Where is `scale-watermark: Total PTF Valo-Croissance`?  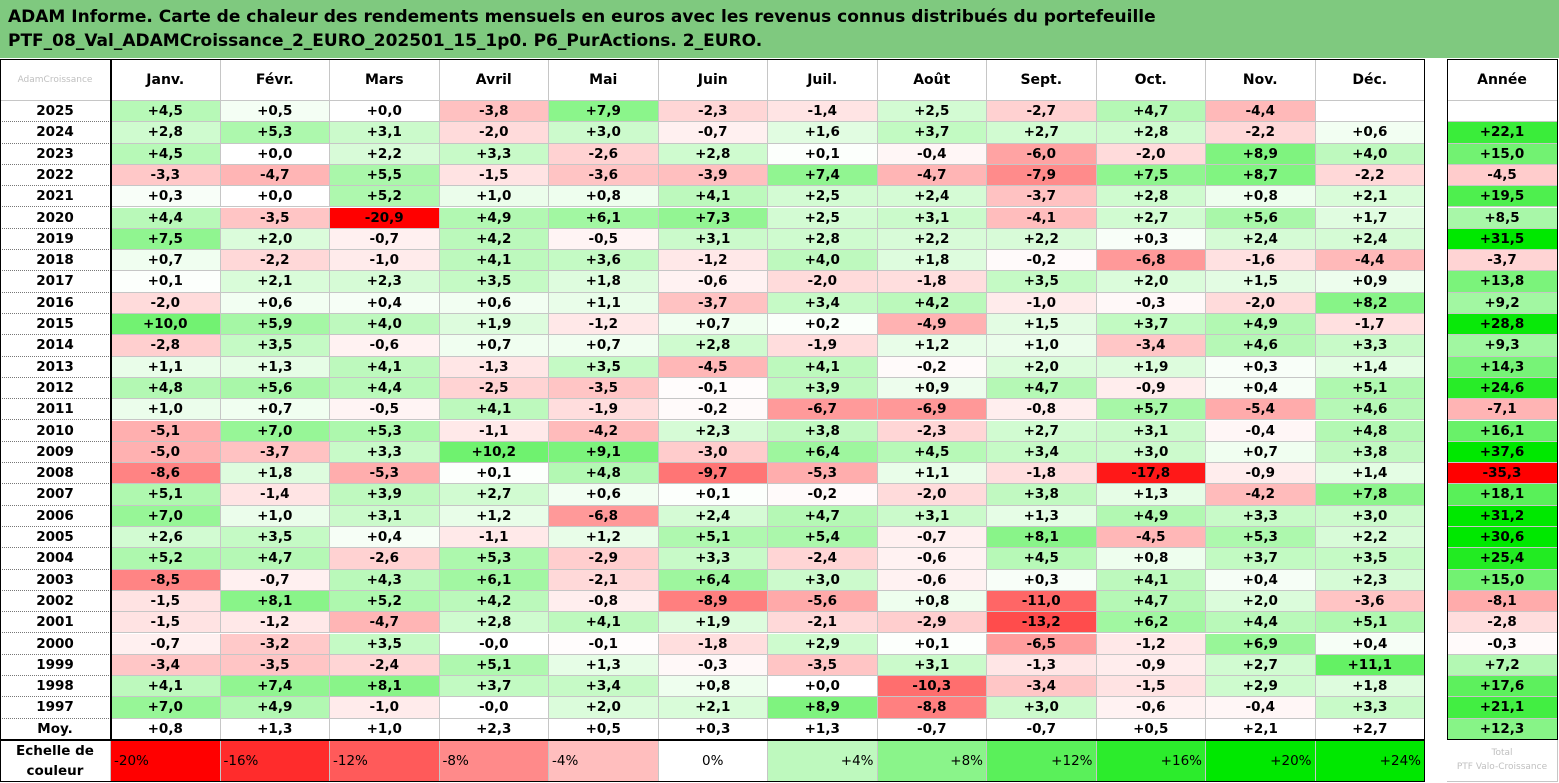 scale-watermark: Total PTF Valo-Croissance is located at coordinates (1502, 761).